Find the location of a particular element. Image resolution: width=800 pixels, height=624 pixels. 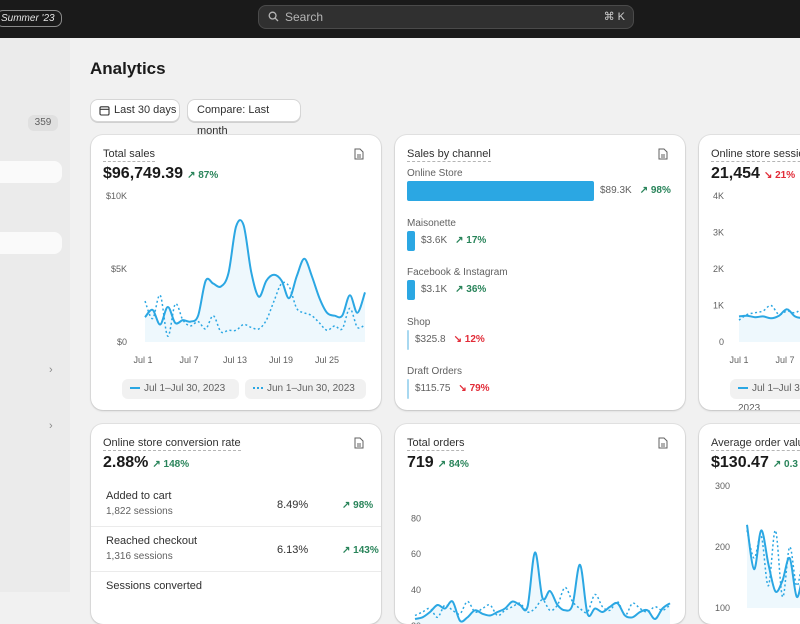

x-tick-label: Jul 13 is located at coordinates (235, 360).